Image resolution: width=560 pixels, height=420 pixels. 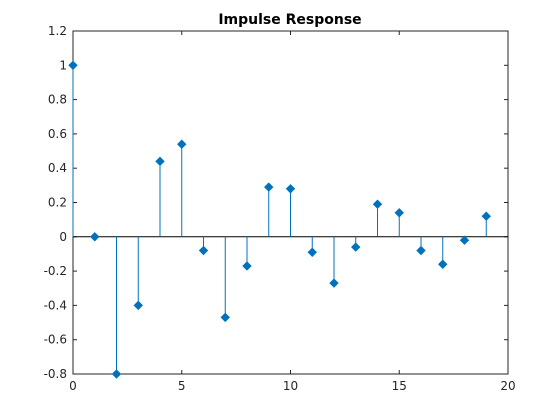 What do you see at coordinates (57, 168) in the screenshot?
I see `y-tick-label: 0.4` at bounding box center [57, 168].